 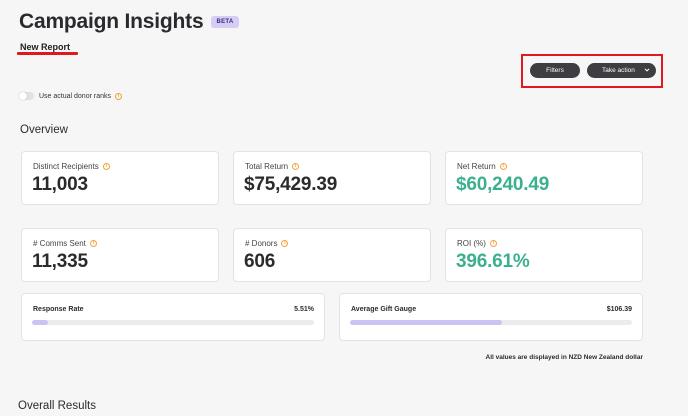 I want to click on metric-value: $75,429.39, so click(x=291, y=184).